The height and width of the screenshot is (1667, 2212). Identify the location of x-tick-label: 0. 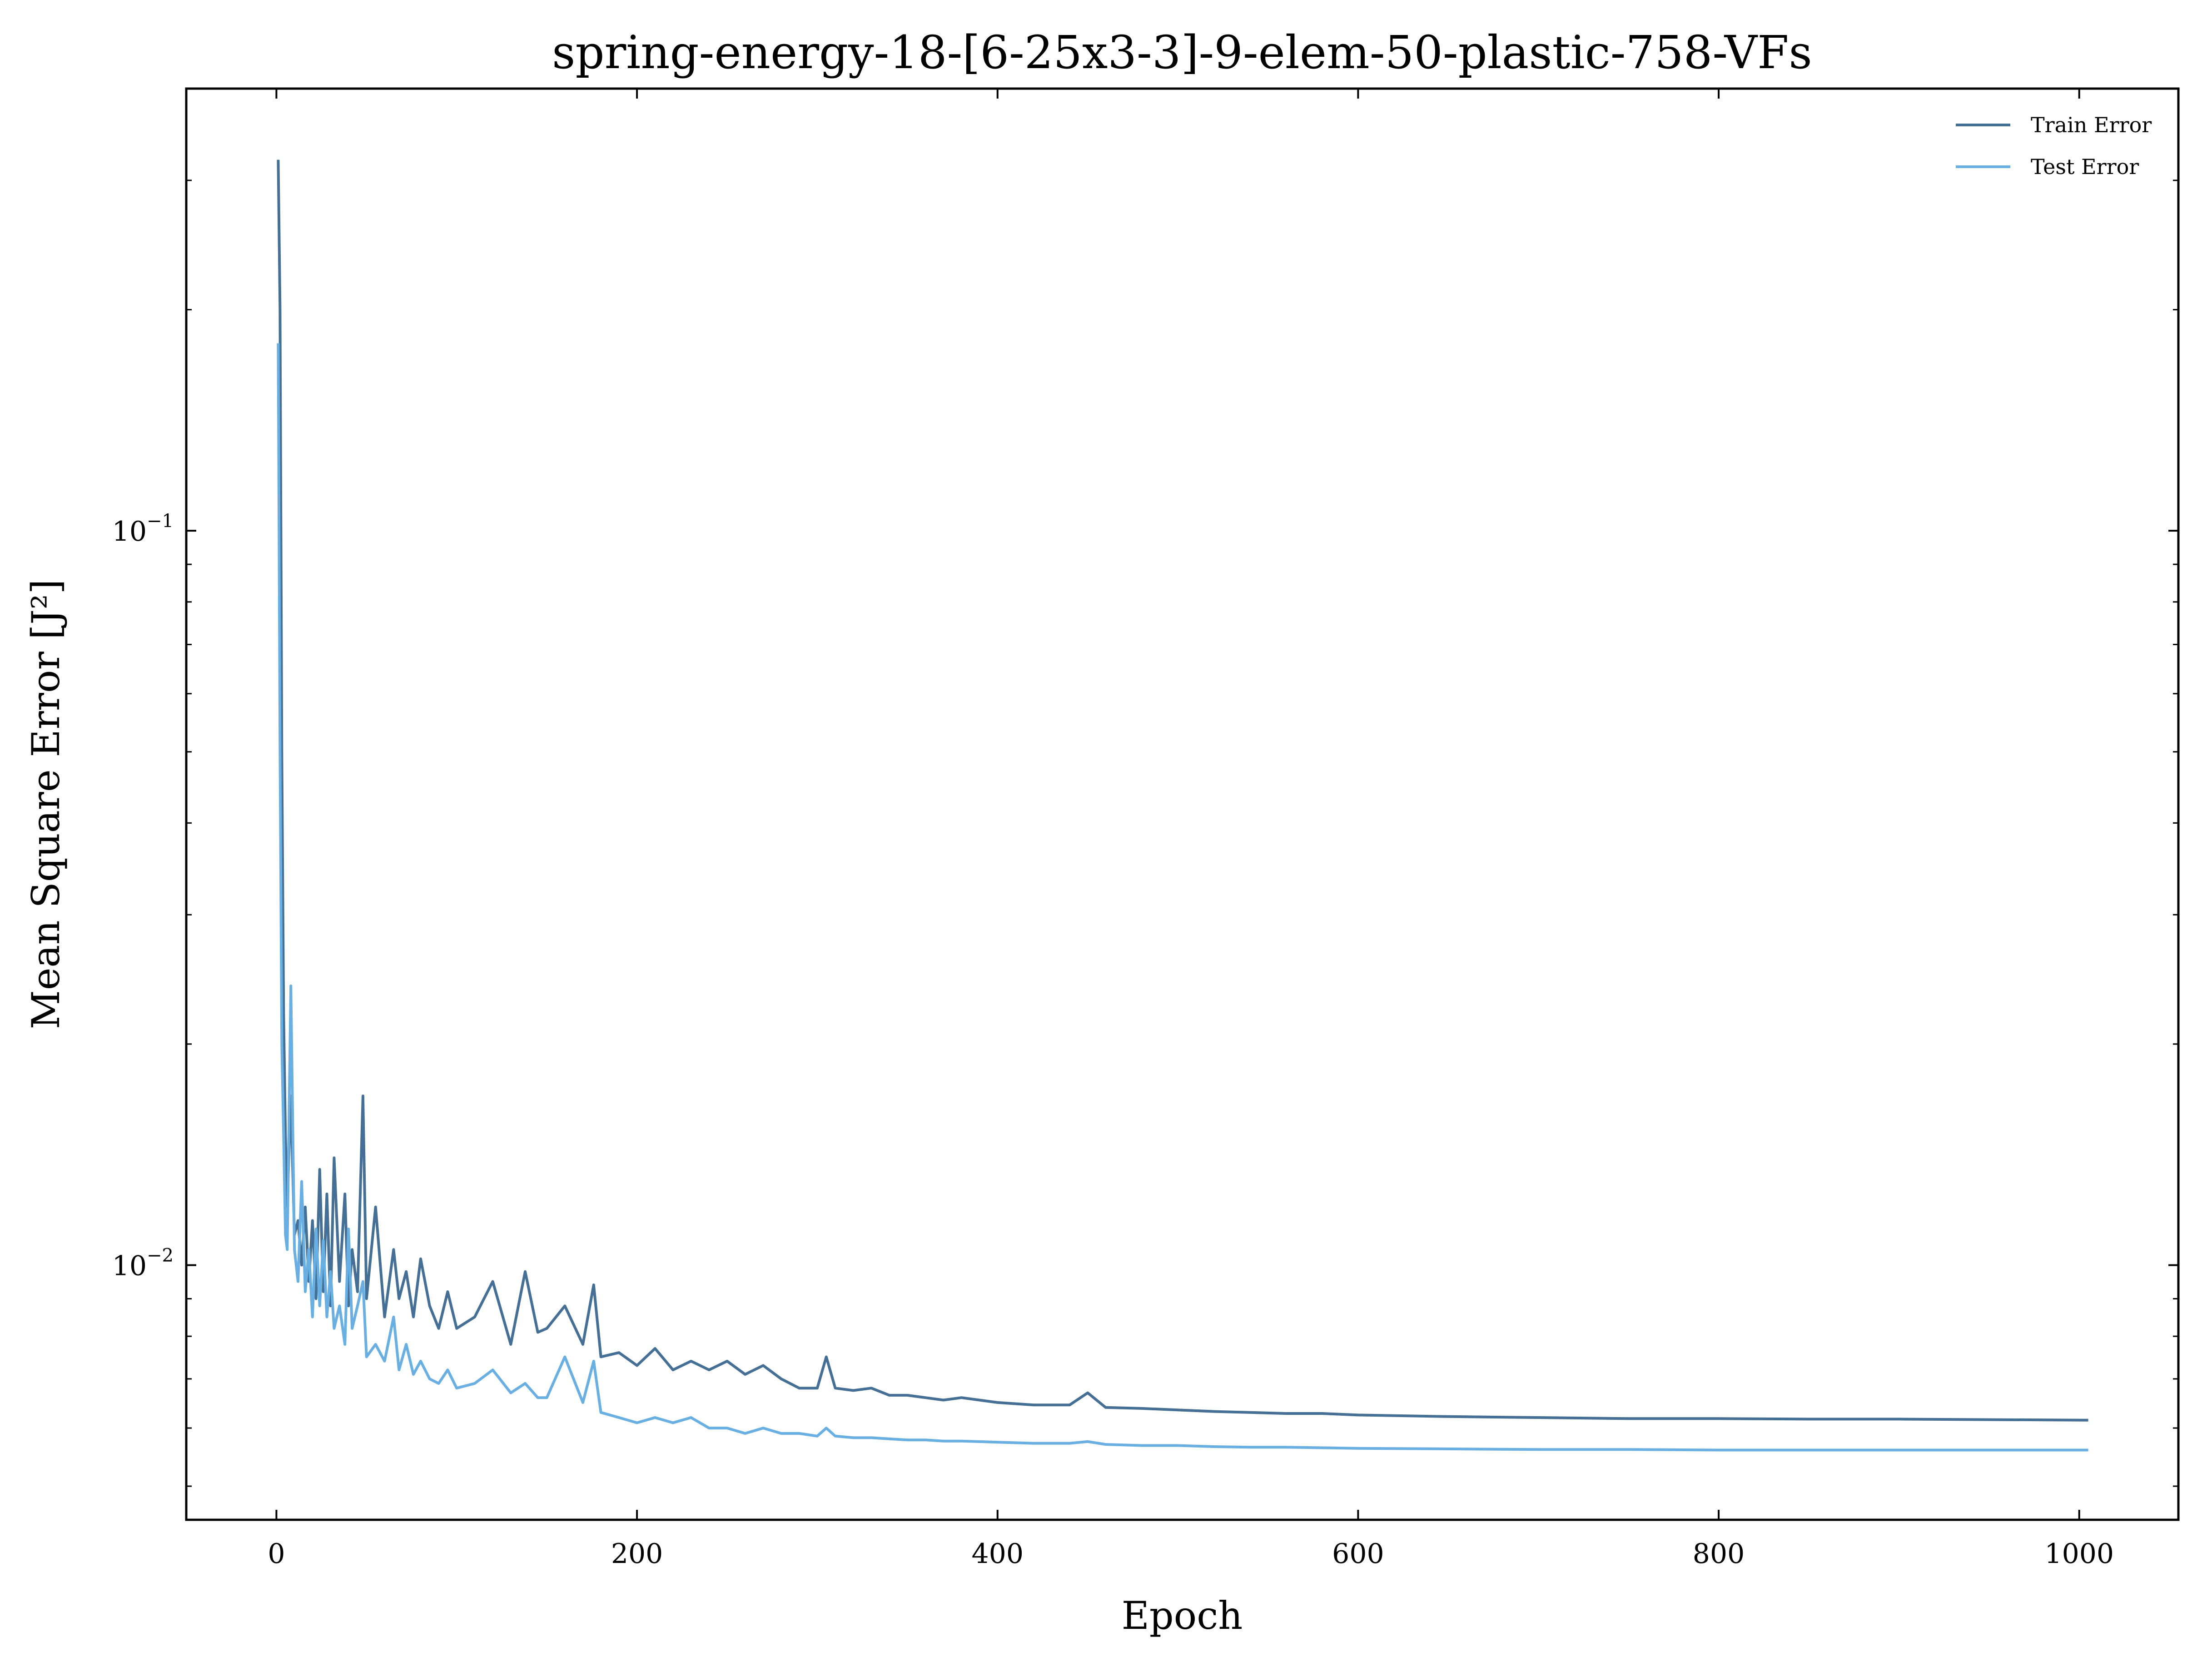
(276, 1554).